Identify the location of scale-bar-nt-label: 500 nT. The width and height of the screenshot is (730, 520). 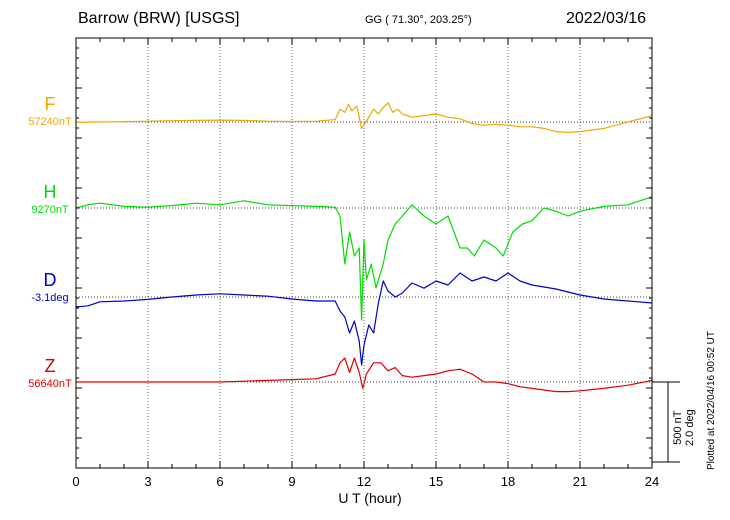
(678, 427).